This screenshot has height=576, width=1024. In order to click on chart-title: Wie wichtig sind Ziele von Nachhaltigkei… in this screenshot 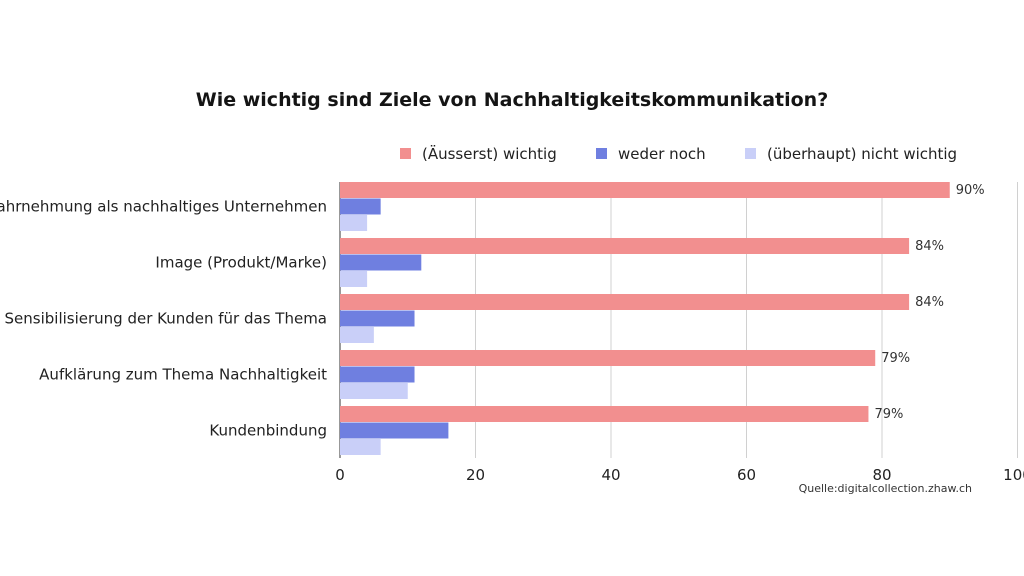, I will do `click(512, 100)`.